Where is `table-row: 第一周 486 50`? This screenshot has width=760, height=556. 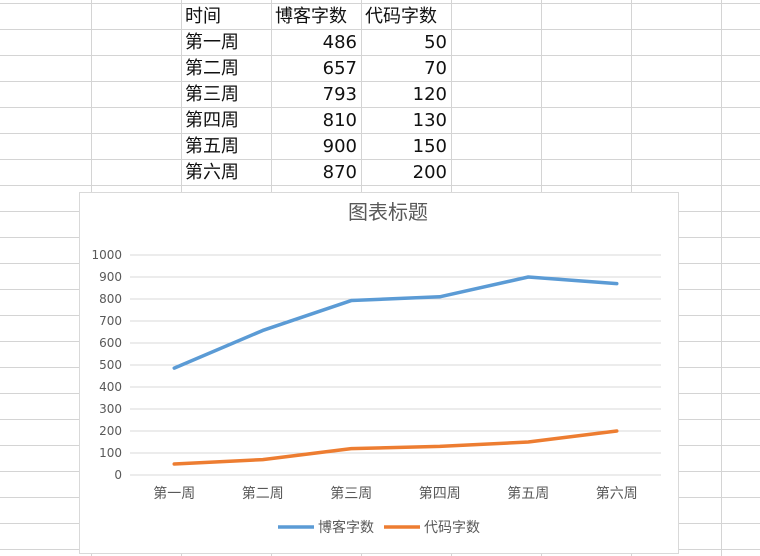
table-row: 第一周 486 50 is located at coordinates (380, 42).